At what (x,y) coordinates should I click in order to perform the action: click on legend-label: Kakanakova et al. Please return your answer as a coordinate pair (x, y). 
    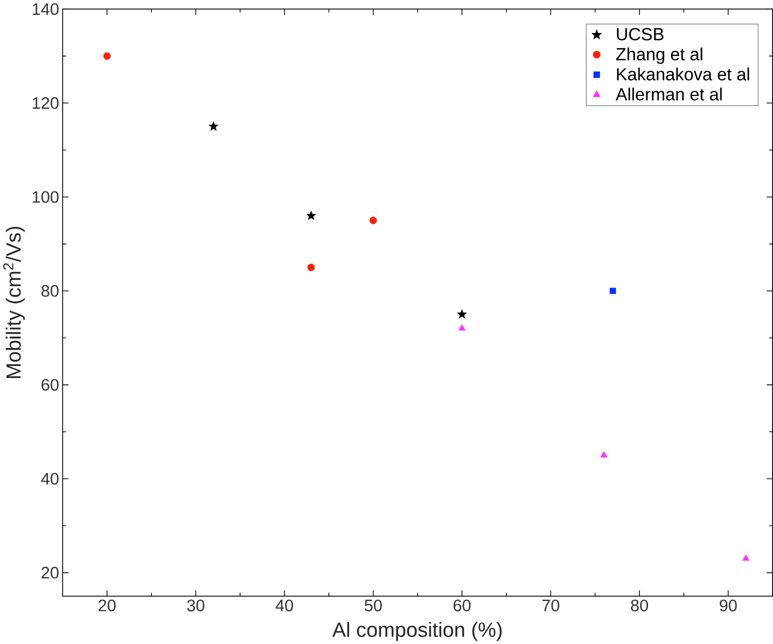
    Looking at the image, I should click on (683, 73).